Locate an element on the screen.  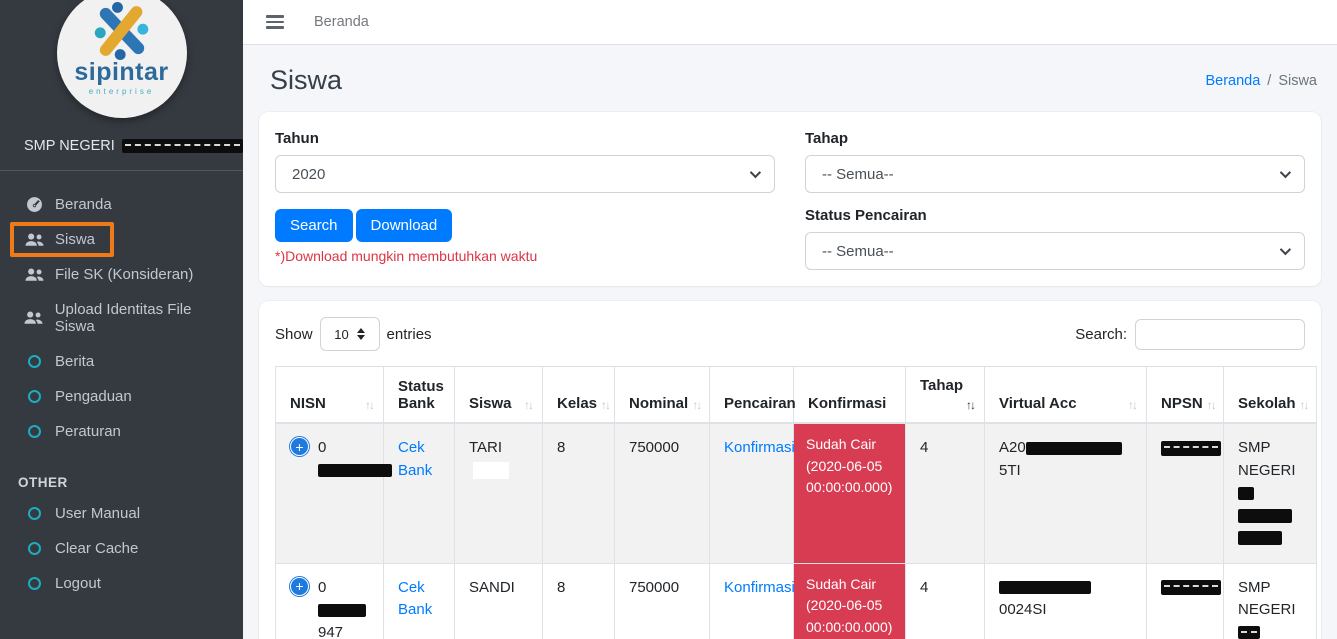
konfirmasi-cell: Sudah Cair (2020-06-05 00:00:00.000) is located at coordinates (849, 493).